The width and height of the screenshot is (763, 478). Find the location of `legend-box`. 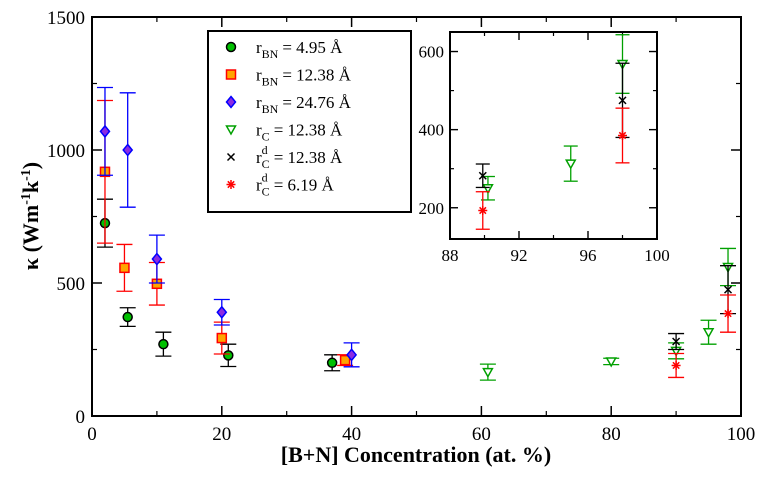

legend-box is located at coordinates (309, 121).